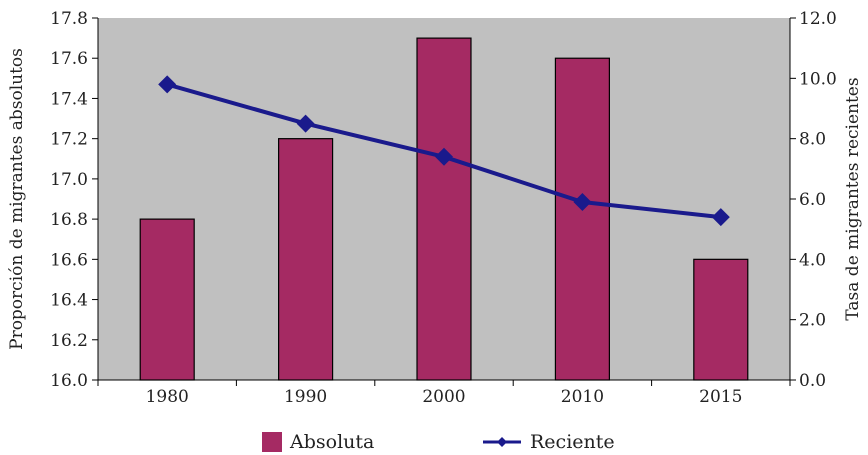 The width and height of the screenshot is (868, 455). I want to click on right-axis-ticks: 0.0 2.0 4.0 6.0 8.0 10.0 12.0, so click(813, 200).